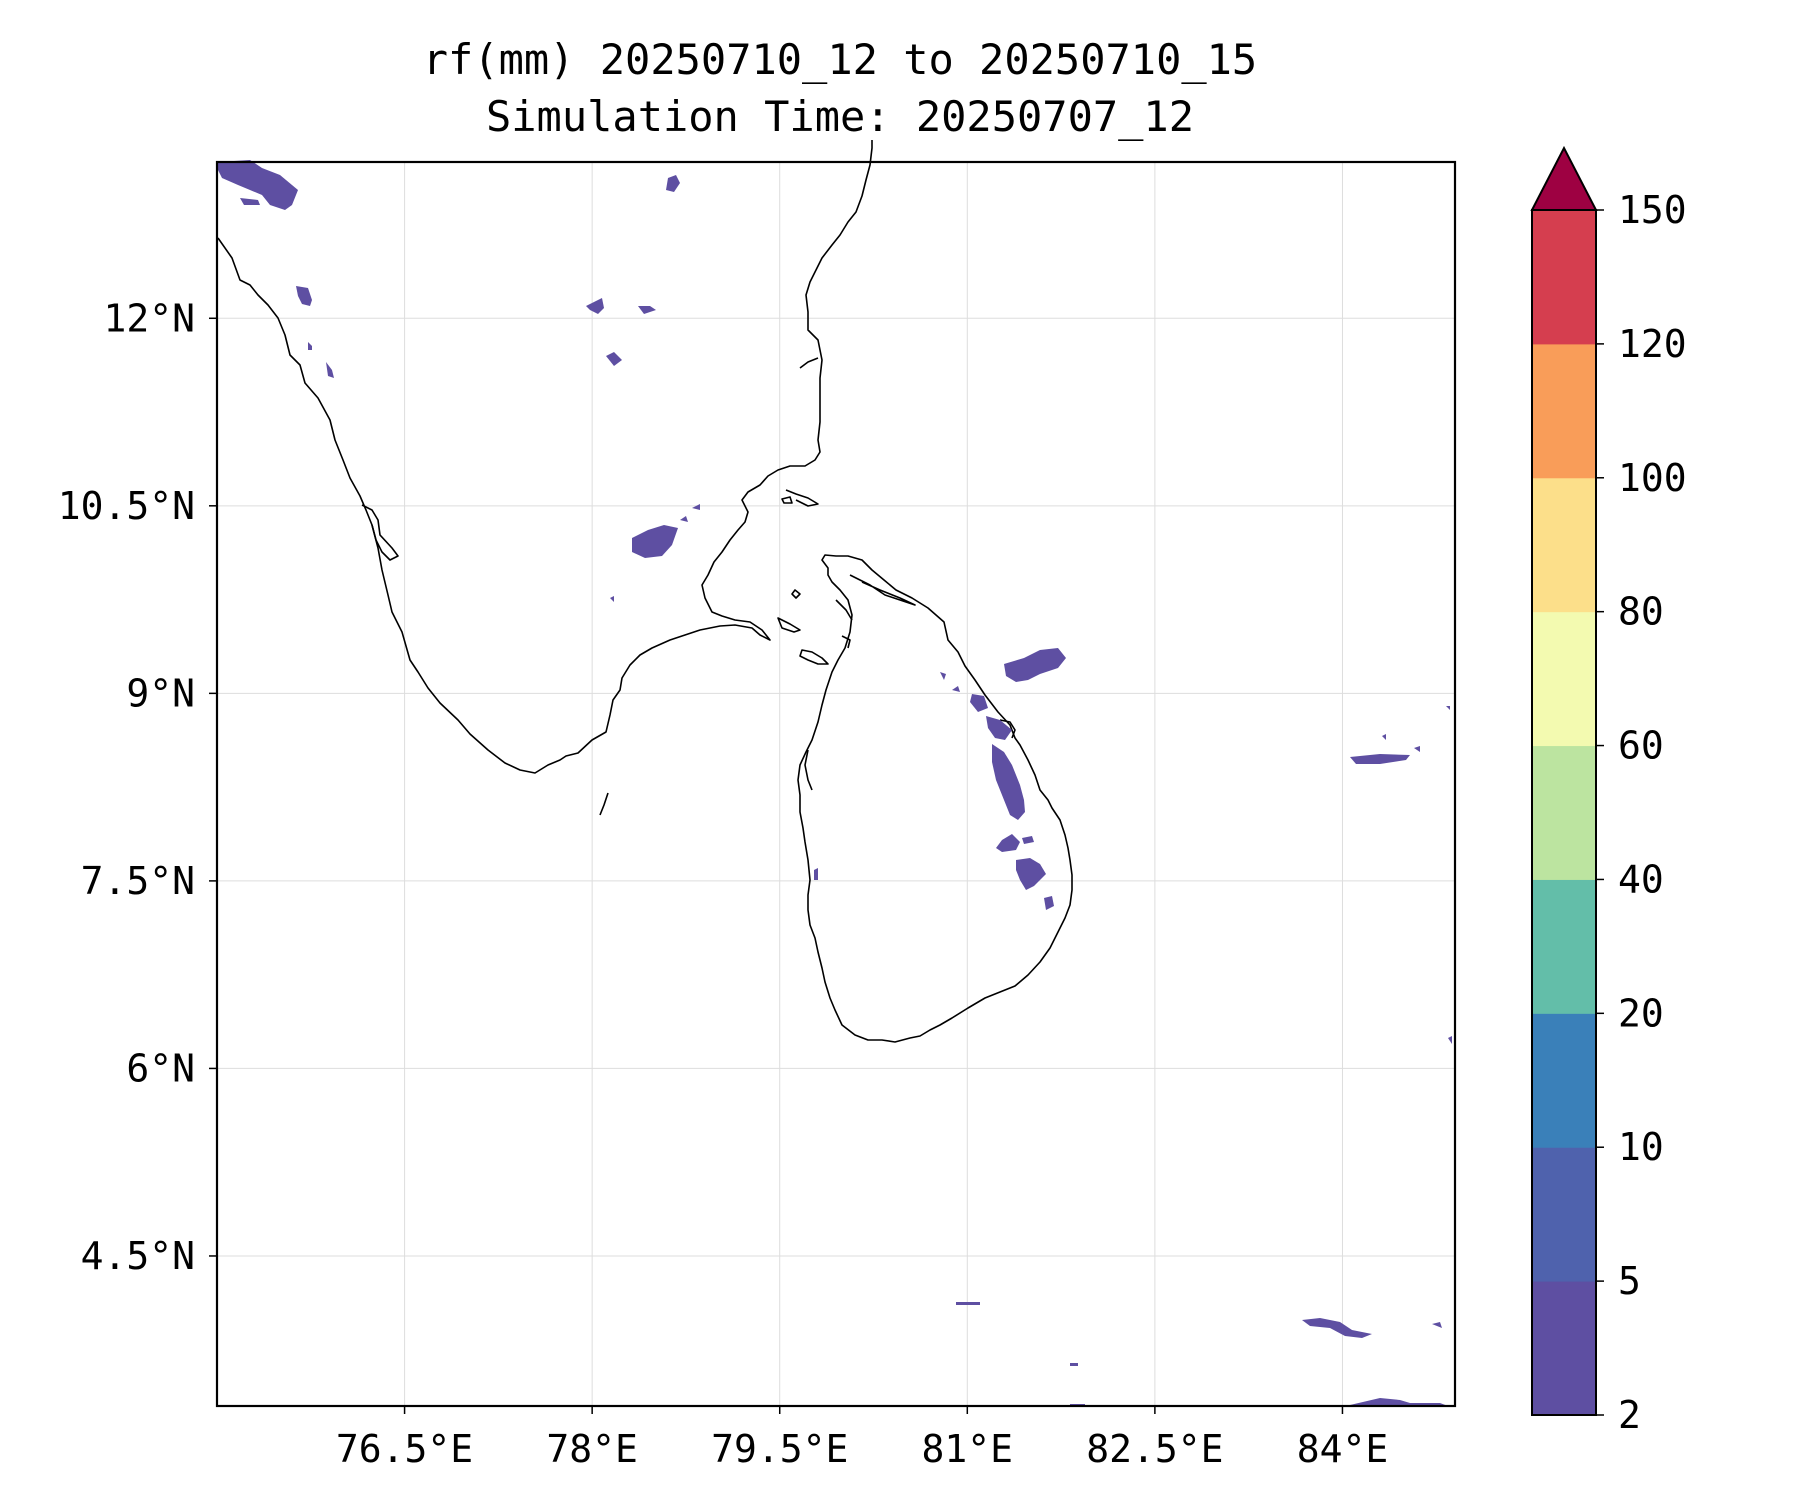  Describe the element at coordinates (968, 1449) in the screenshot. I see `x-tick-label: 81°E` at that location.